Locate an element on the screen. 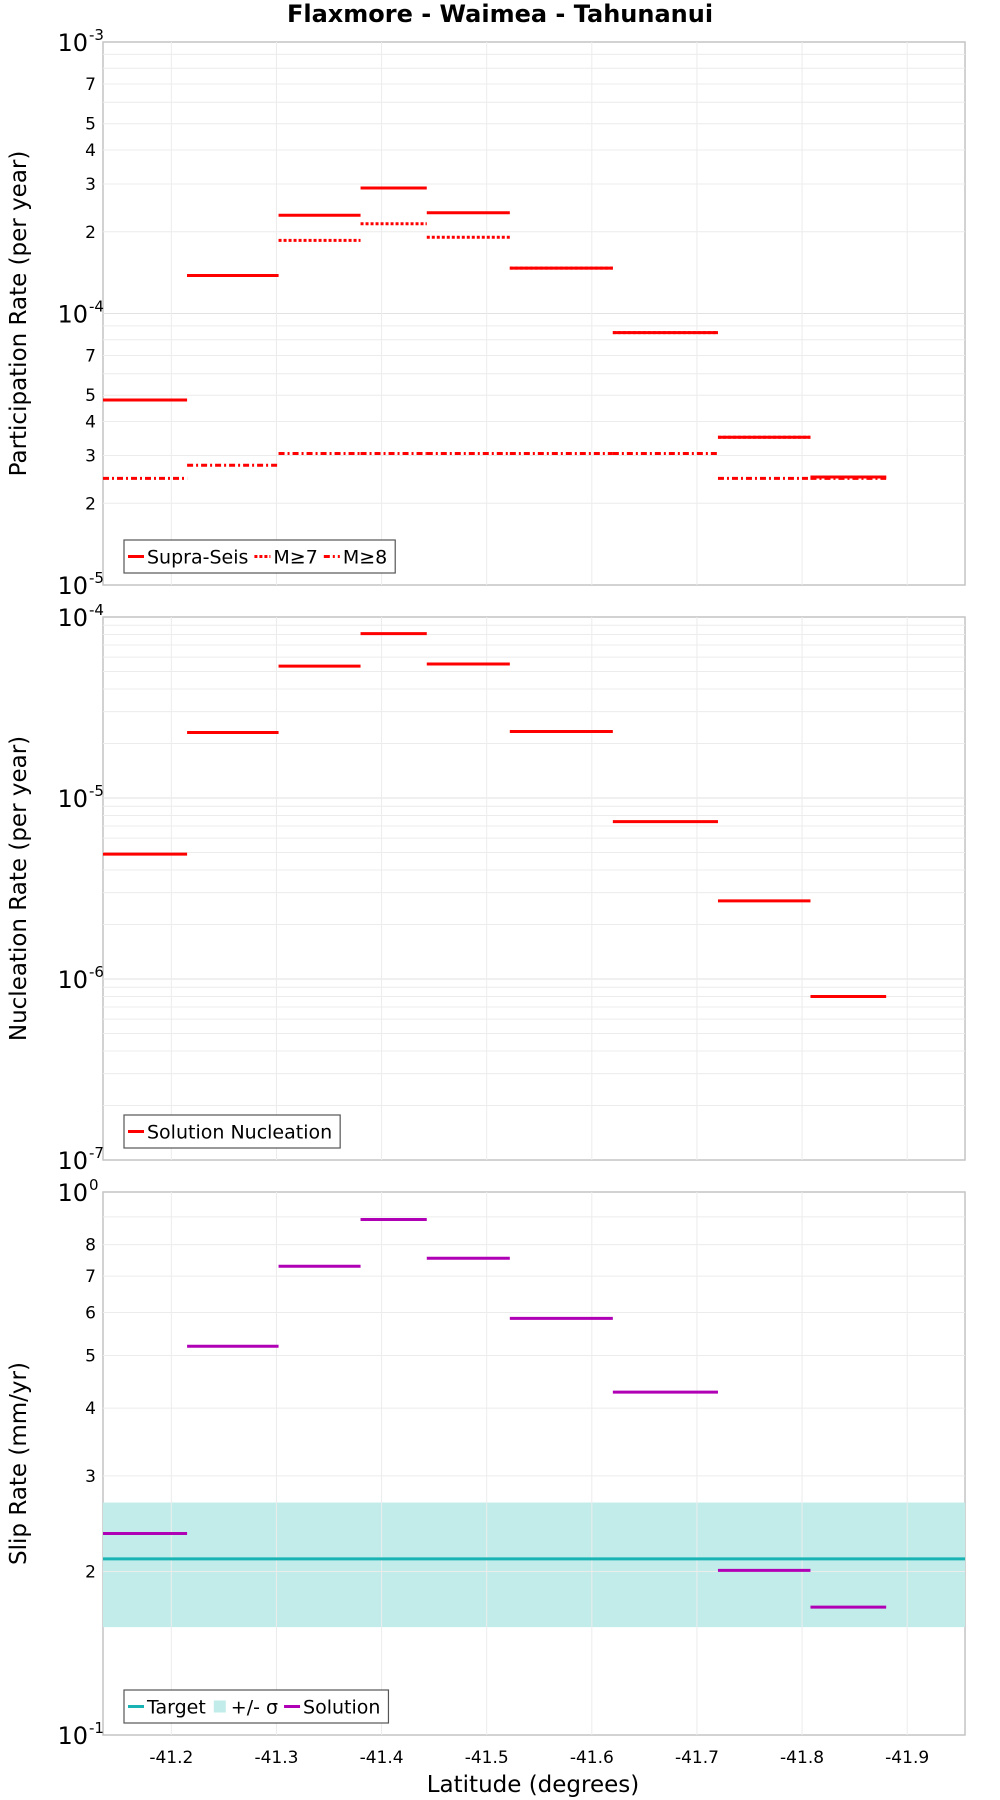 The image size is (1000, 1800). y-axis-label: Slip Rate (mm/yr) is located at coordinates (19, 1463).